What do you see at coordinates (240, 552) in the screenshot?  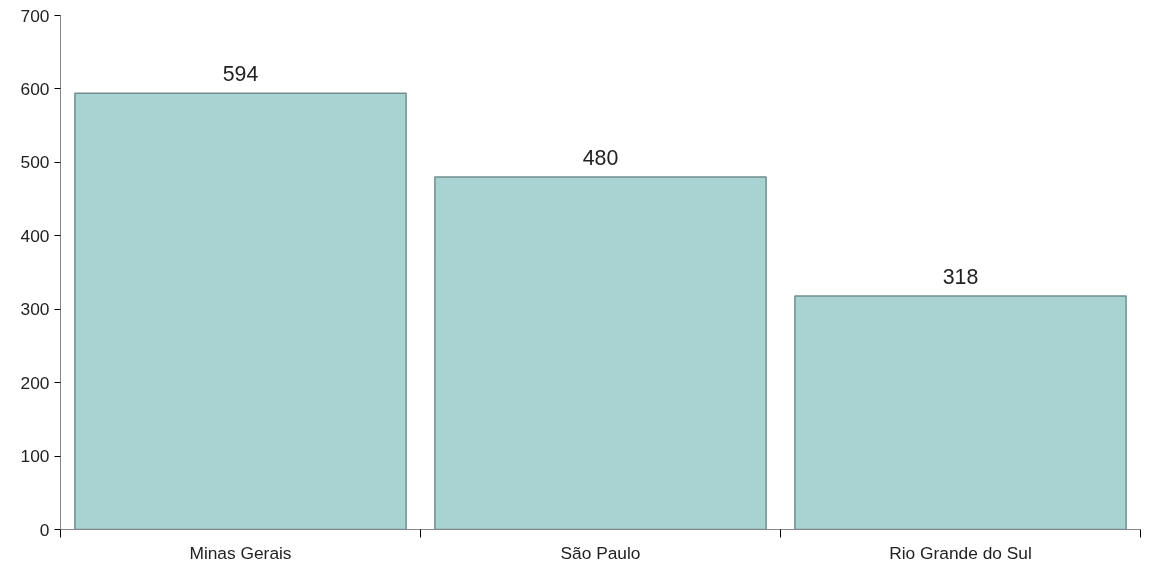 I see `x-tick-label: Minas Gerais` at bounding box center [240, 552].